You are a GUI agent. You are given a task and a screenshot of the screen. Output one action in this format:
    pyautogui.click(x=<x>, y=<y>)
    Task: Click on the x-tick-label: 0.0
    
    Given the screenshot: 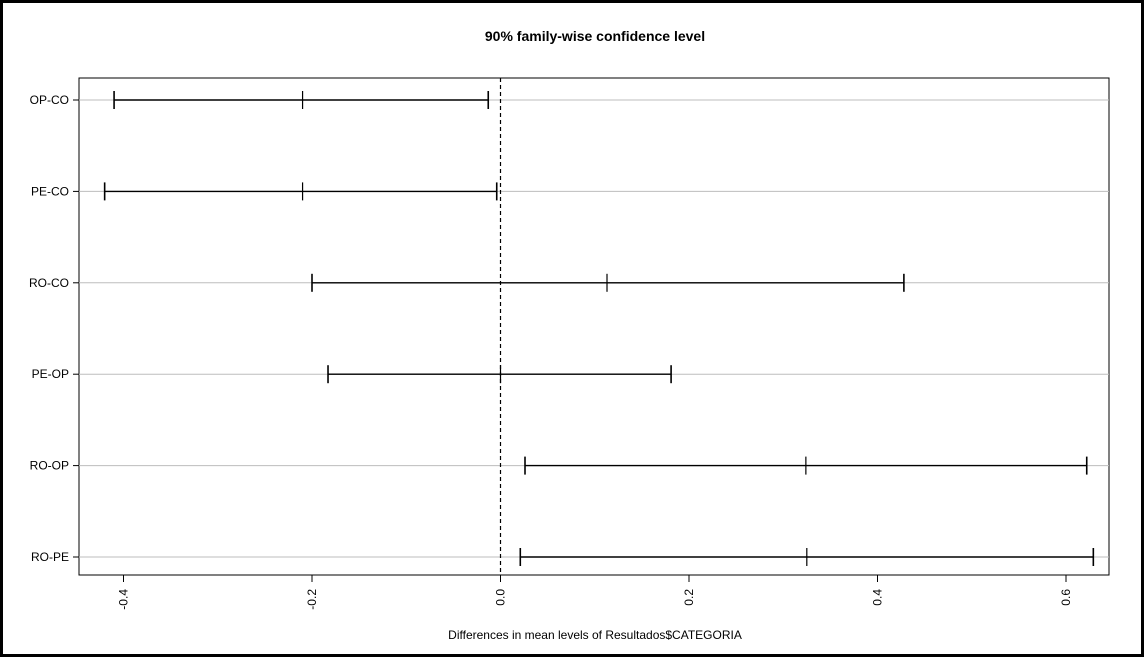 What is the action you would take?
    pyautogui.click(x=501, y=597)
    